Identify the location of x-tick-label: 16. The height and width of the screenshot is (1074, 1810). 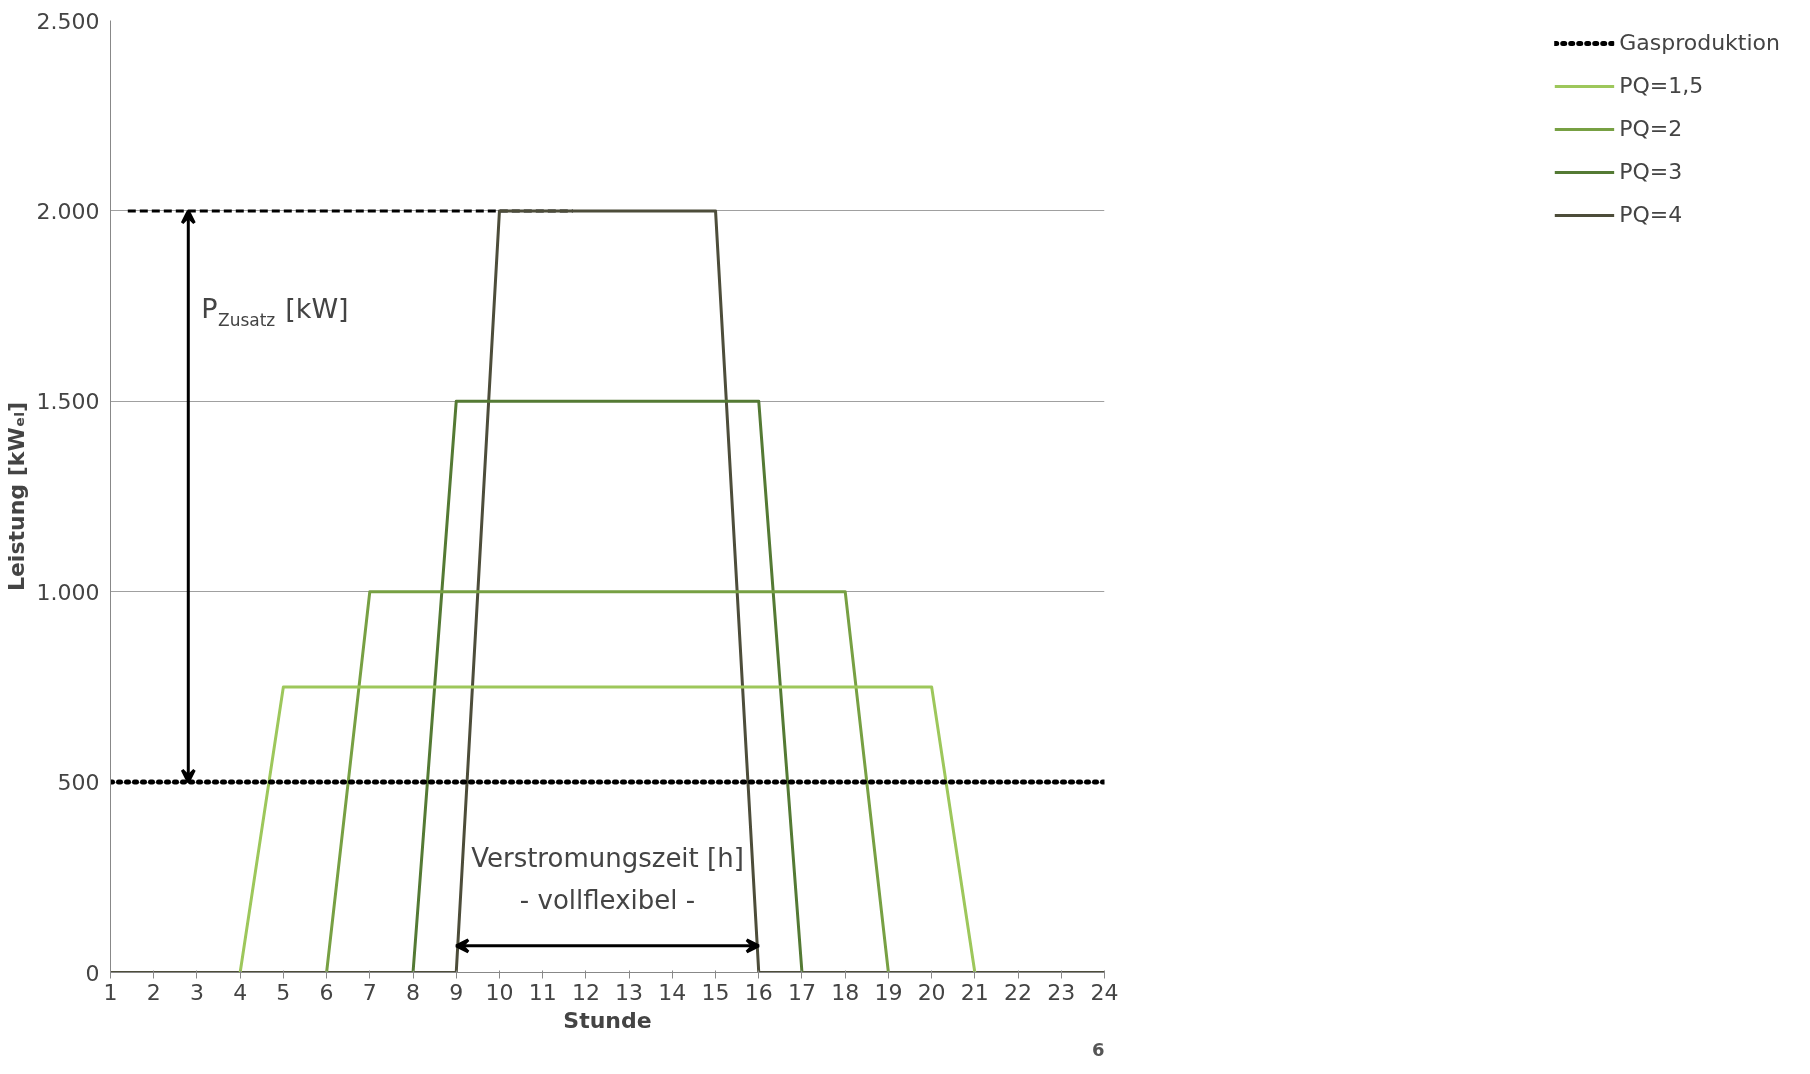
(758, 992).